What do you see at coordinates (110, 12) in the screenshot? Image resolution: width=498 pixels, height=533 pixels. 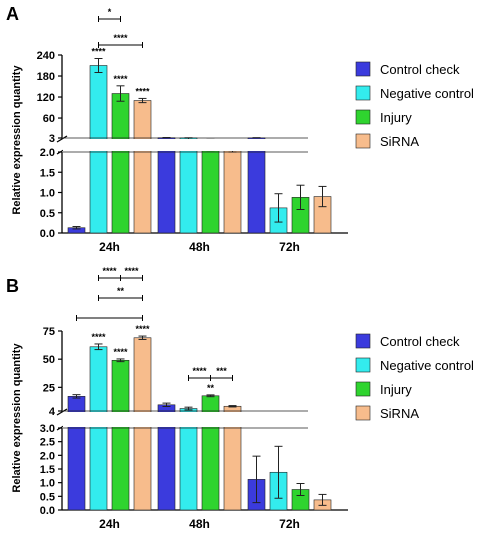 I see `bracket-label: *` at bounding box center [110, 12].